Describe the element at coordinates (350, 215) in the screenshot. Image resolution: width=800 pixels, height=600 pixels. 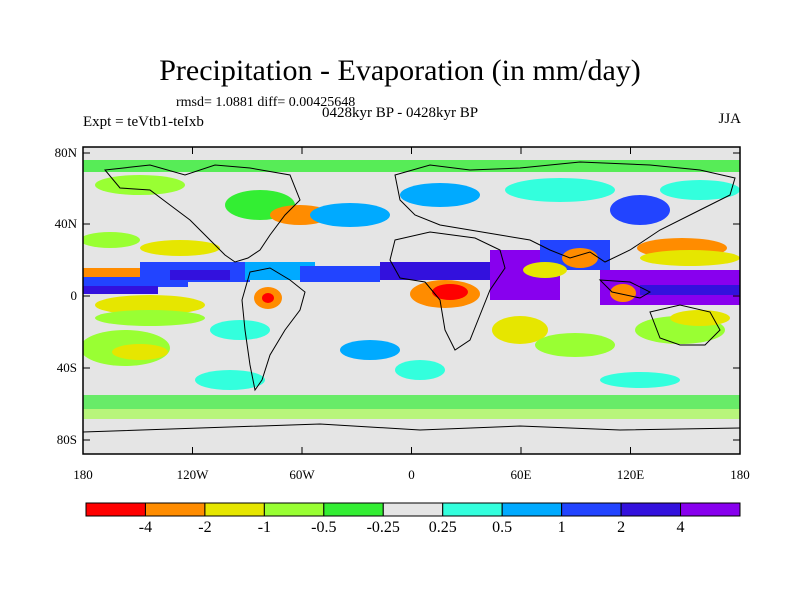
I see `patch-n-atlantic` at that location.